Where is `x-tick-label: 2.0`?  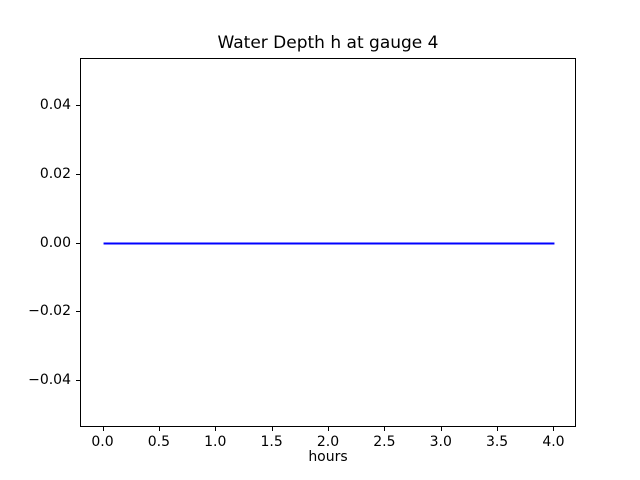
x-tick-label: 2.0 is located at coordinates (328, 442).